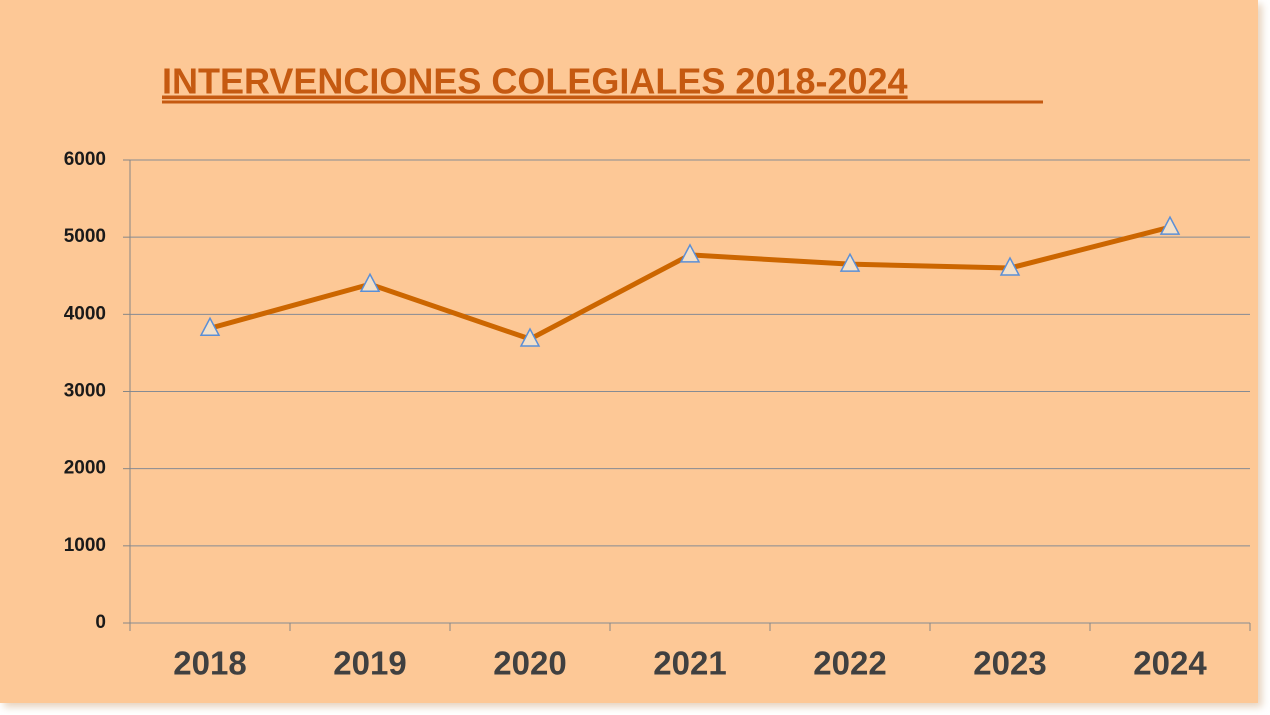  What do you see at coordinates (85, 159) in the screenshot?
I see `y-tick-label: 6000` at bounding box center [85, 159].